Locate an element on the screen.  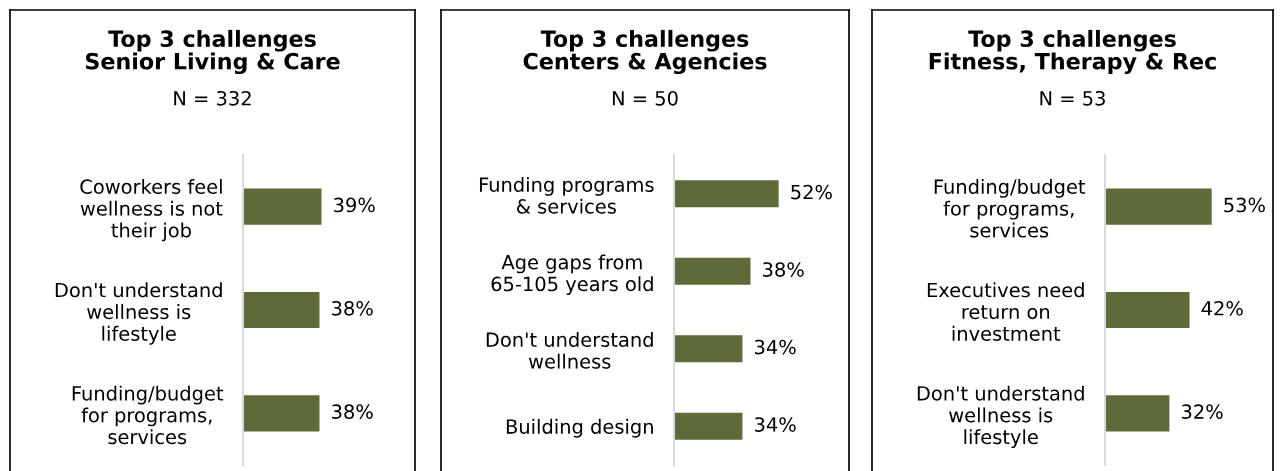
y-tick-label: Coworkers feel wellness is not their job is located at coordinates (151, 210).